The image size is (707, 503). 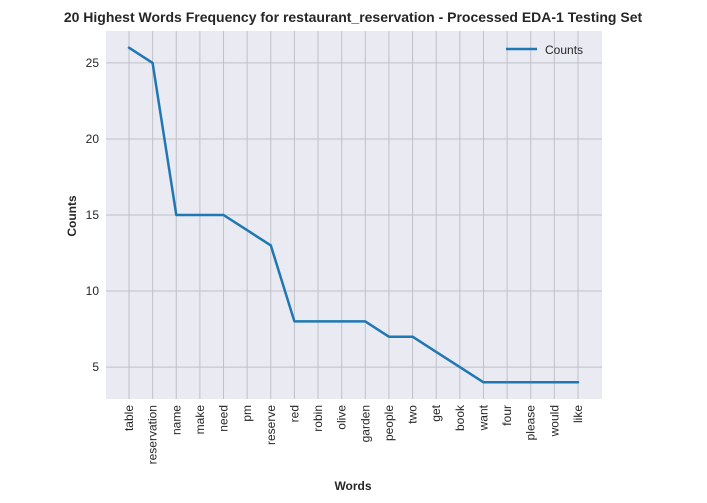 What do you see at coordinates (460, 417) in the screenshot?
I see `x-tick-label: book` at bounding box center [460, 417].